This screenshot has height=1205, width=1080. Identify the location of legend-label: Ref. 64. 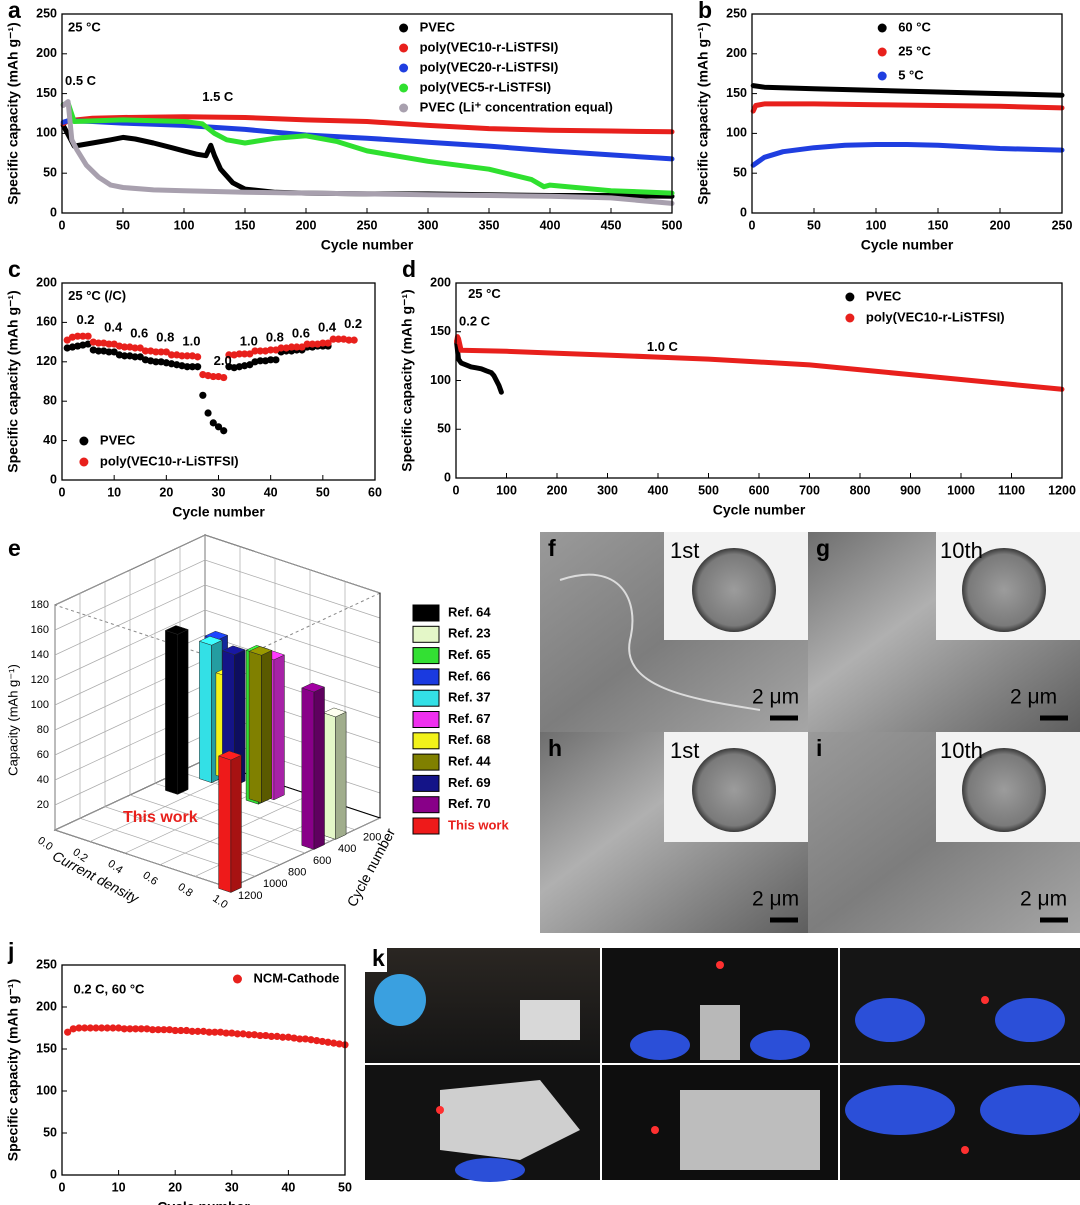
(469, 611).